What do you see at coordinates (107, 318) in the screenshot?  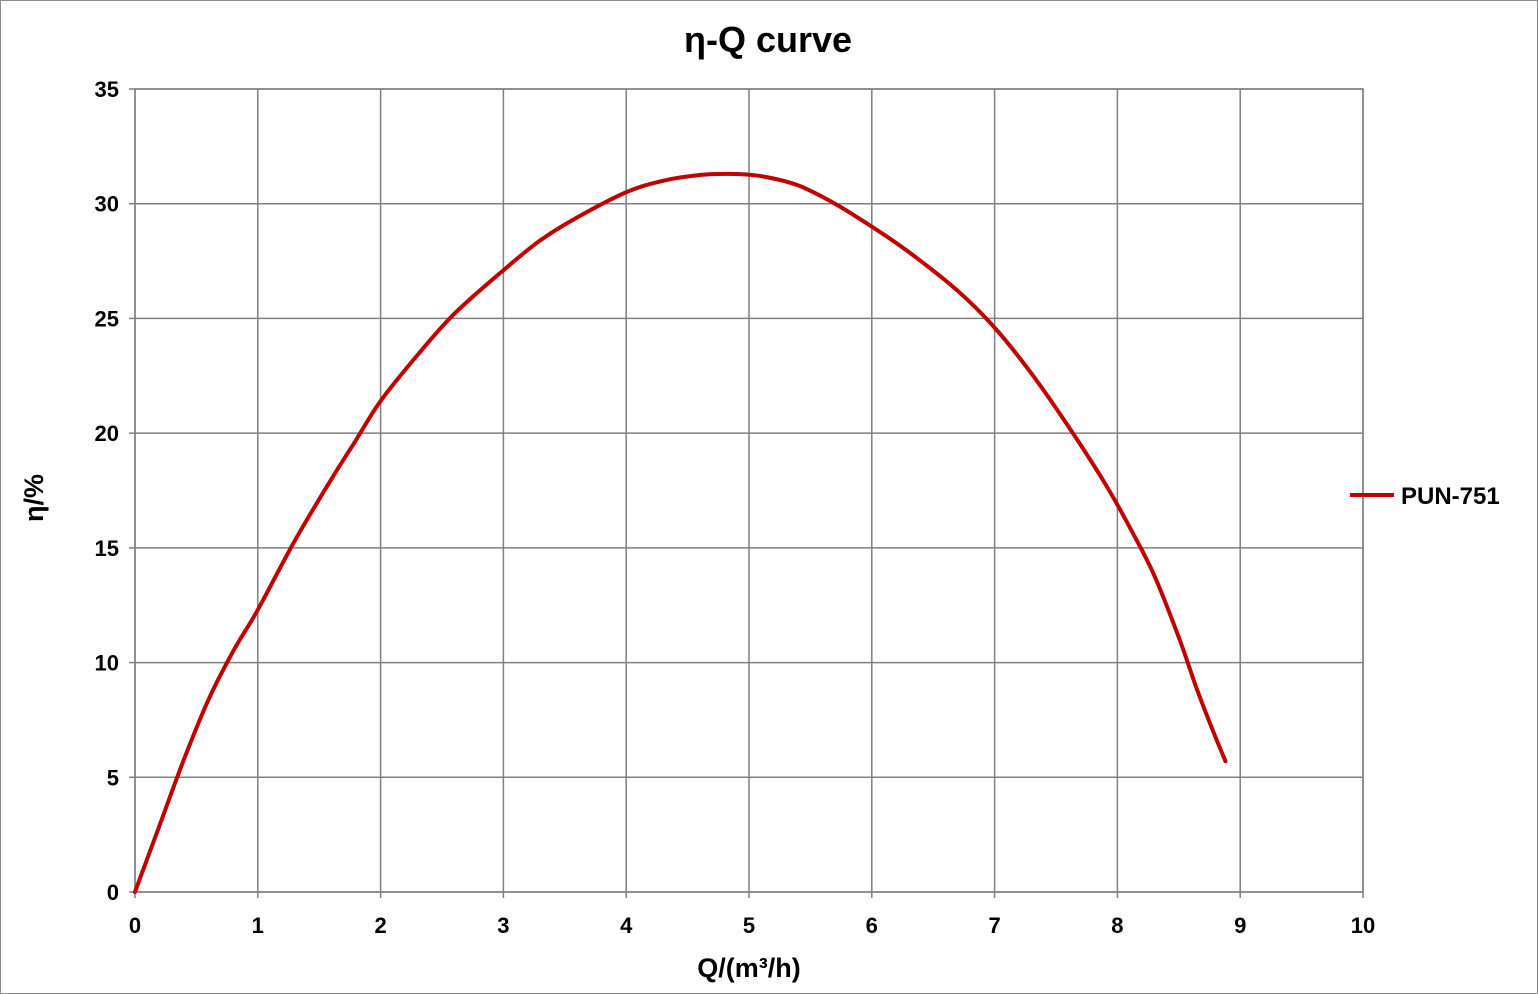 I see `y-tick-label: 25` at bounding box center [107, 318].